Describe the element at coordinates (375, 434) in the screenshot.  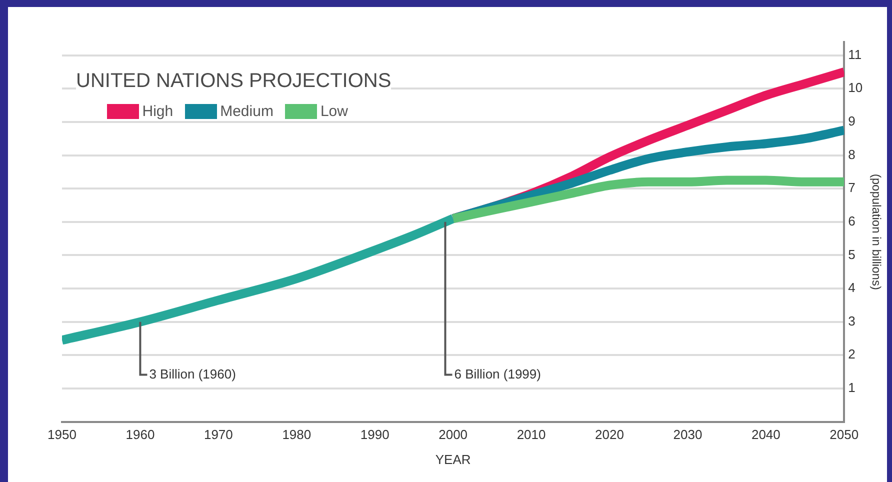
I see `x-tick-label: 1990` at that location.